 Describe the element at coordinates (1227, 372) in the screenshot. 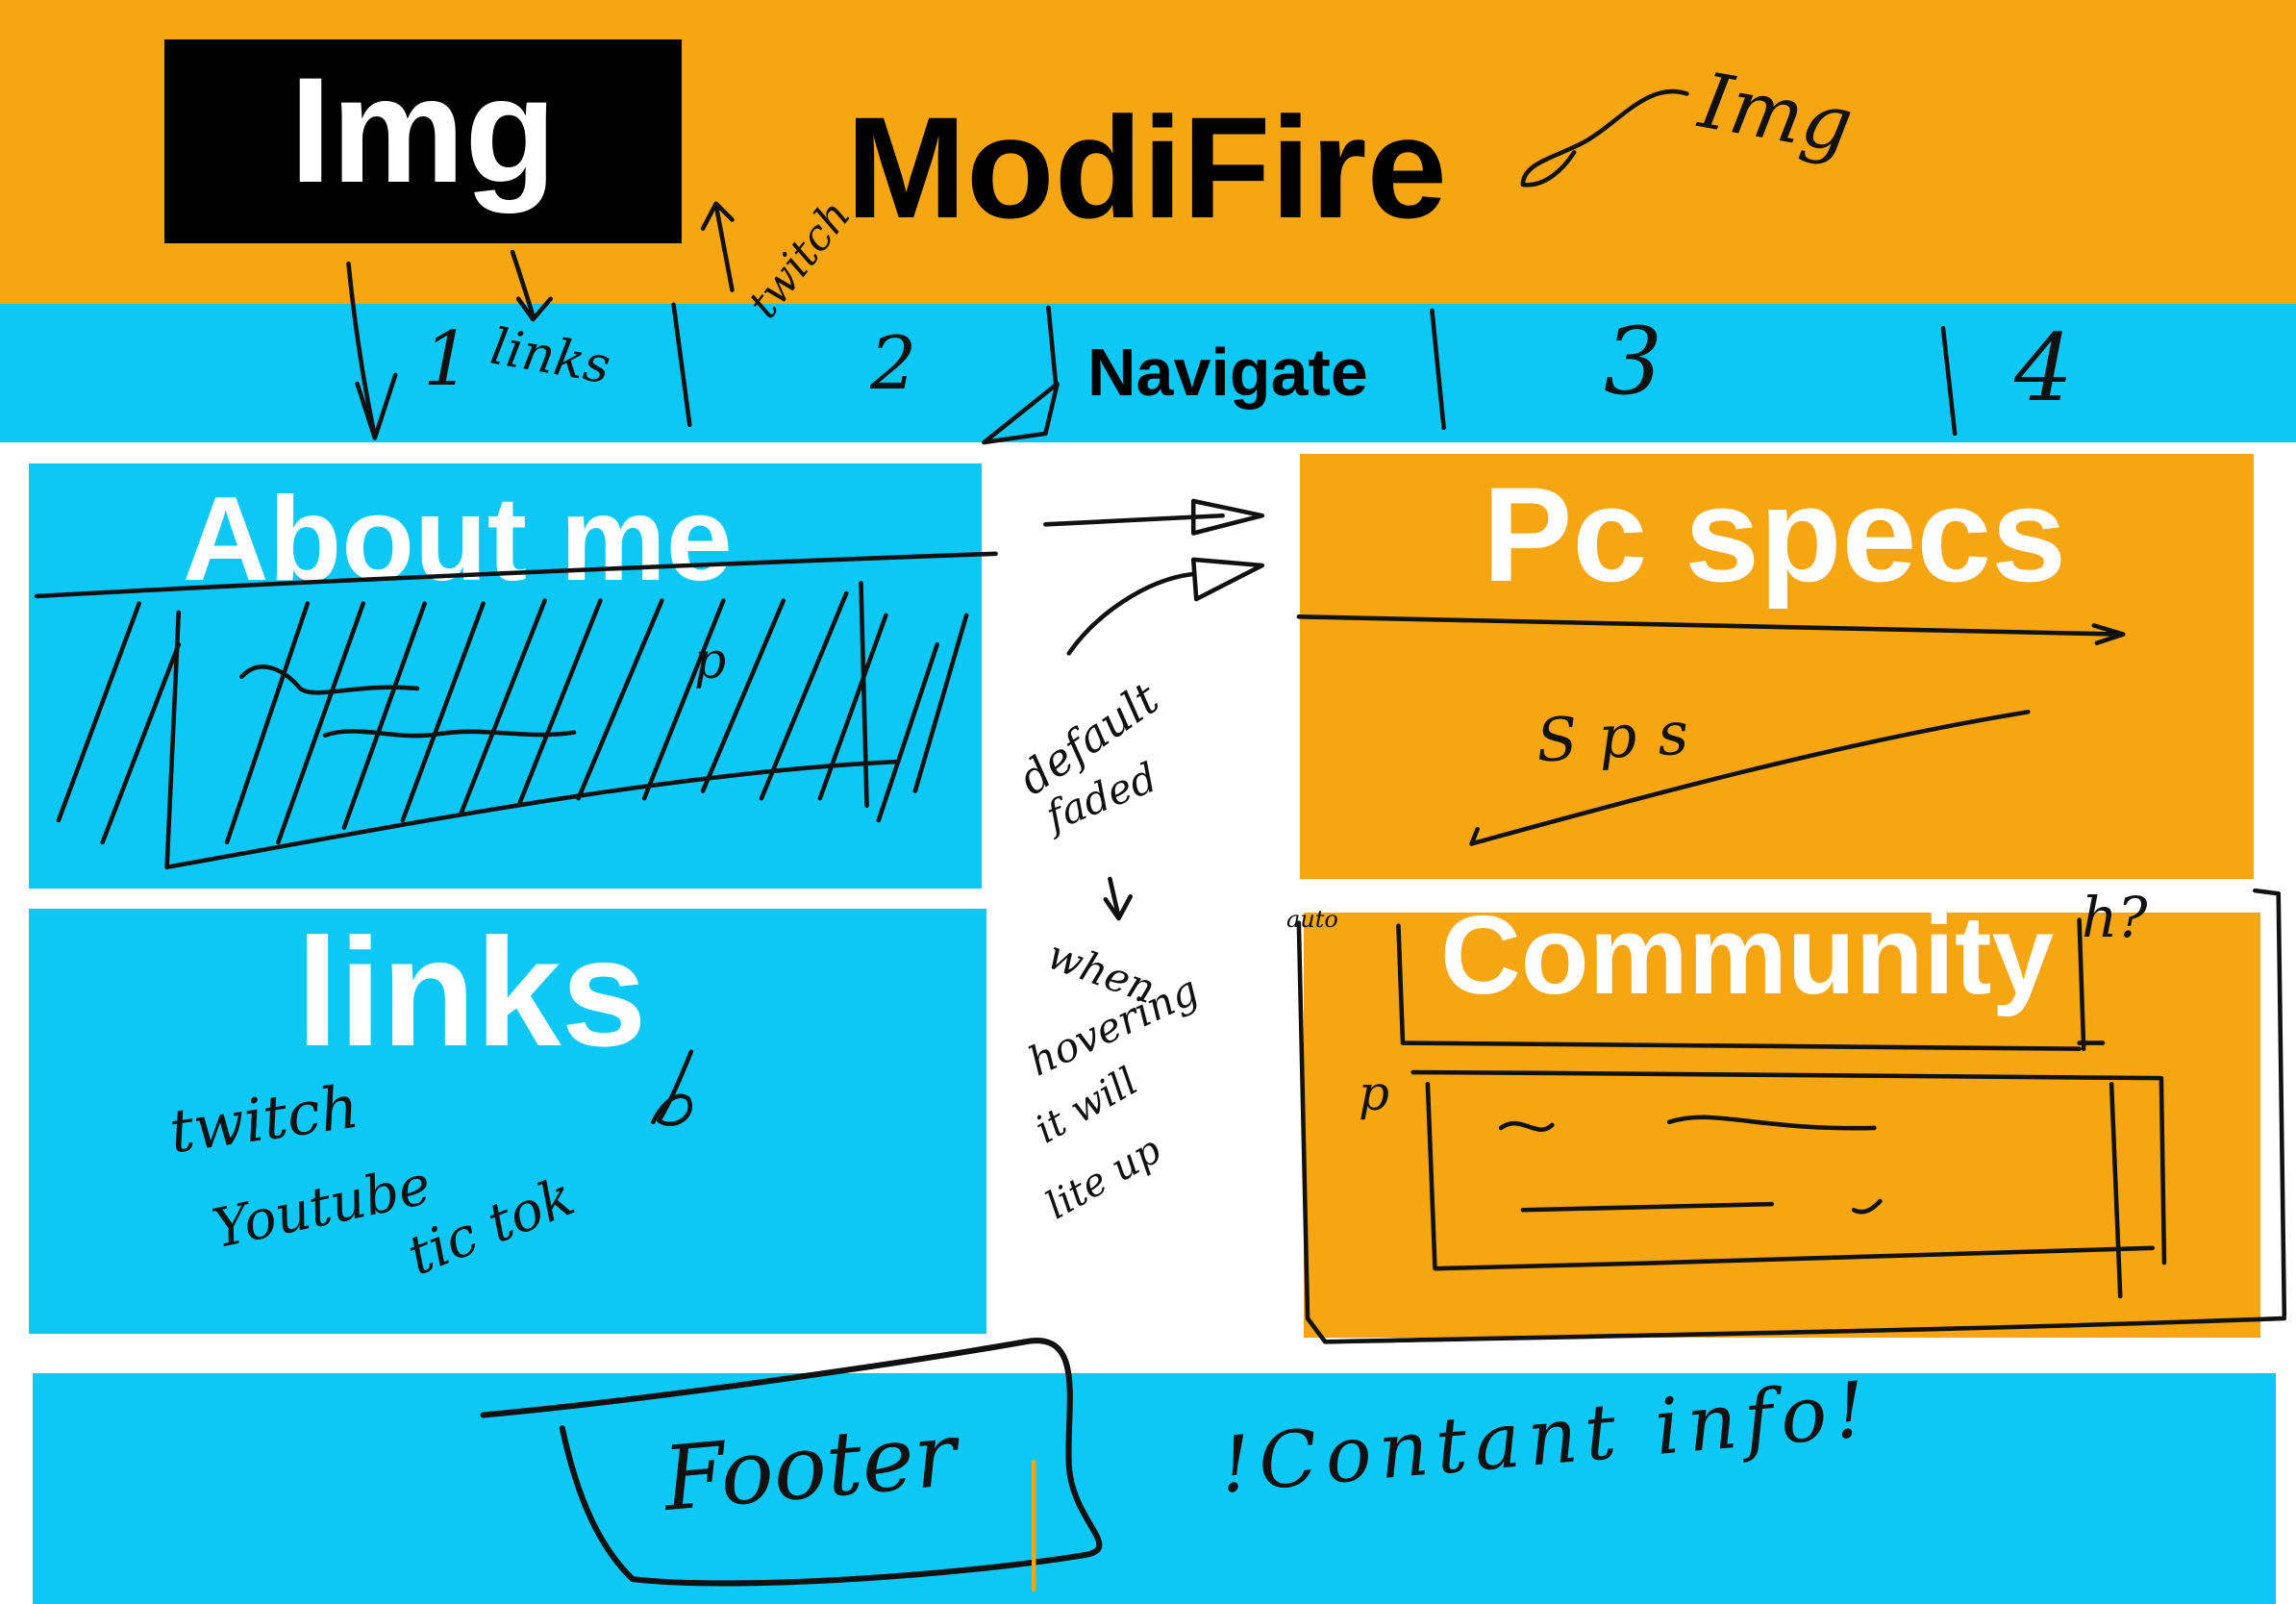

I see `nav-label: Navigate` at that location.